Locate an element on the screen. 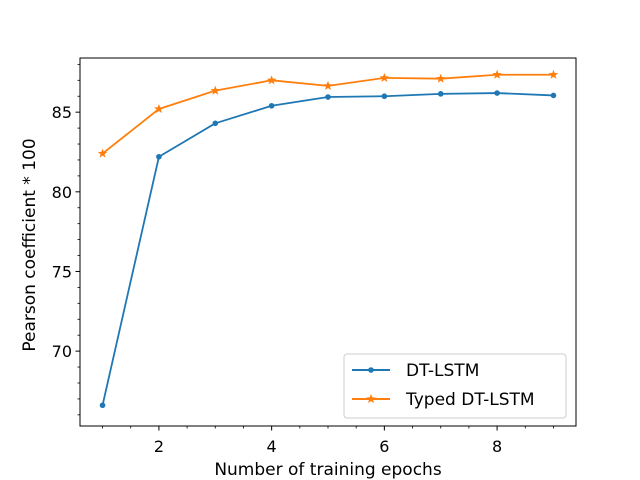 The image size is (640, 480). x-axis-label: Number of training epochs is located at coordinates (328, 470).